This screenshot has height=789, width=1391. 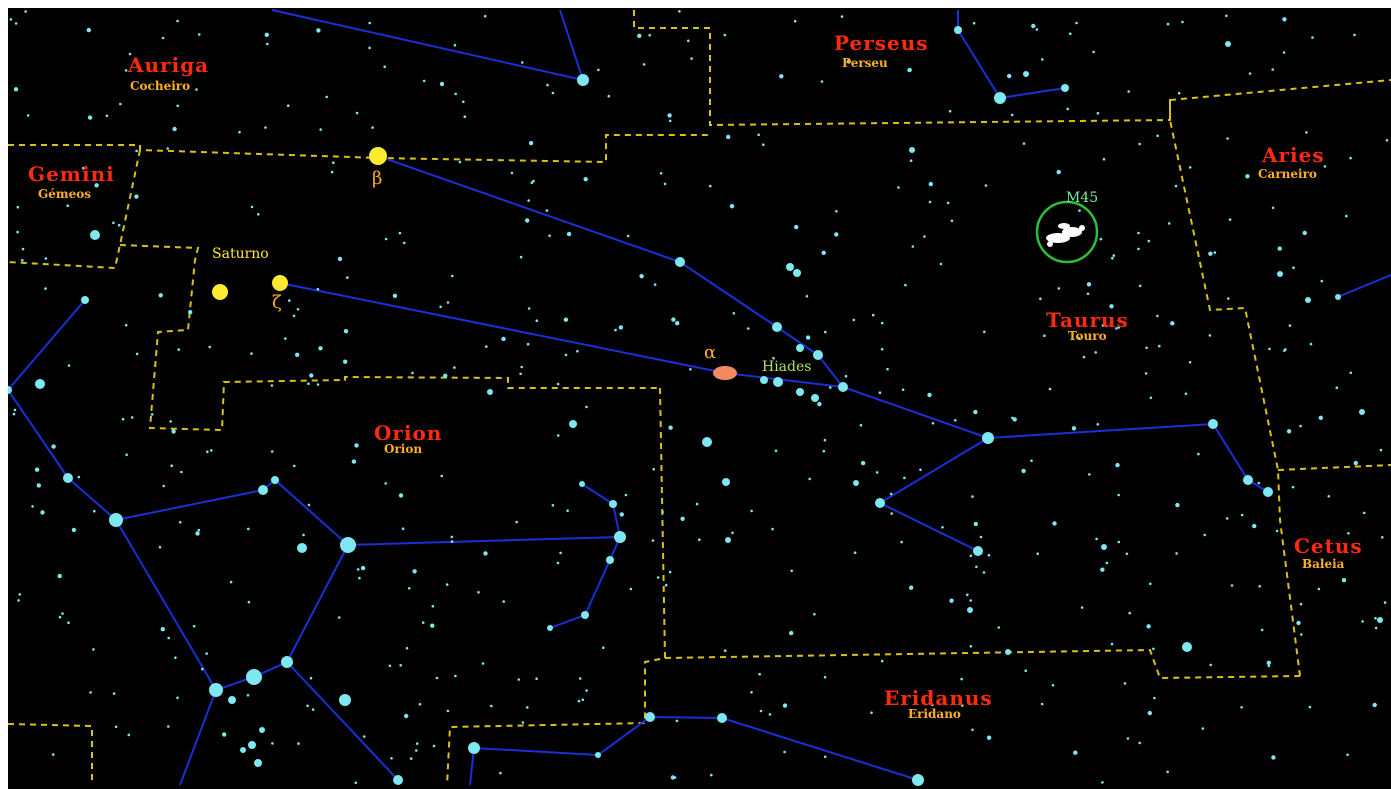 I want to click on constellation-name-taurus: Taurus, so click(x=1087, y=320).